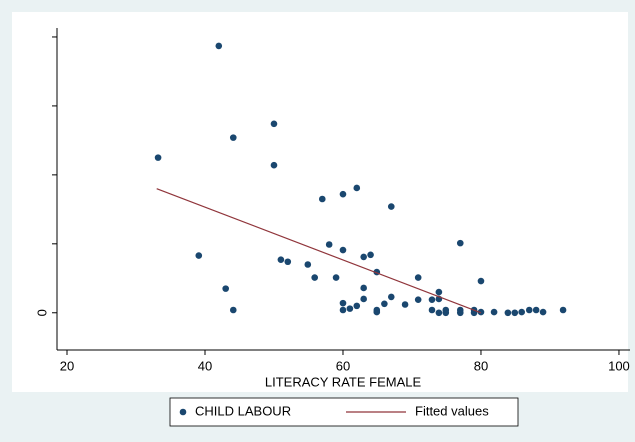  I want to click on y-tick-label: 0, so click(41, 312).